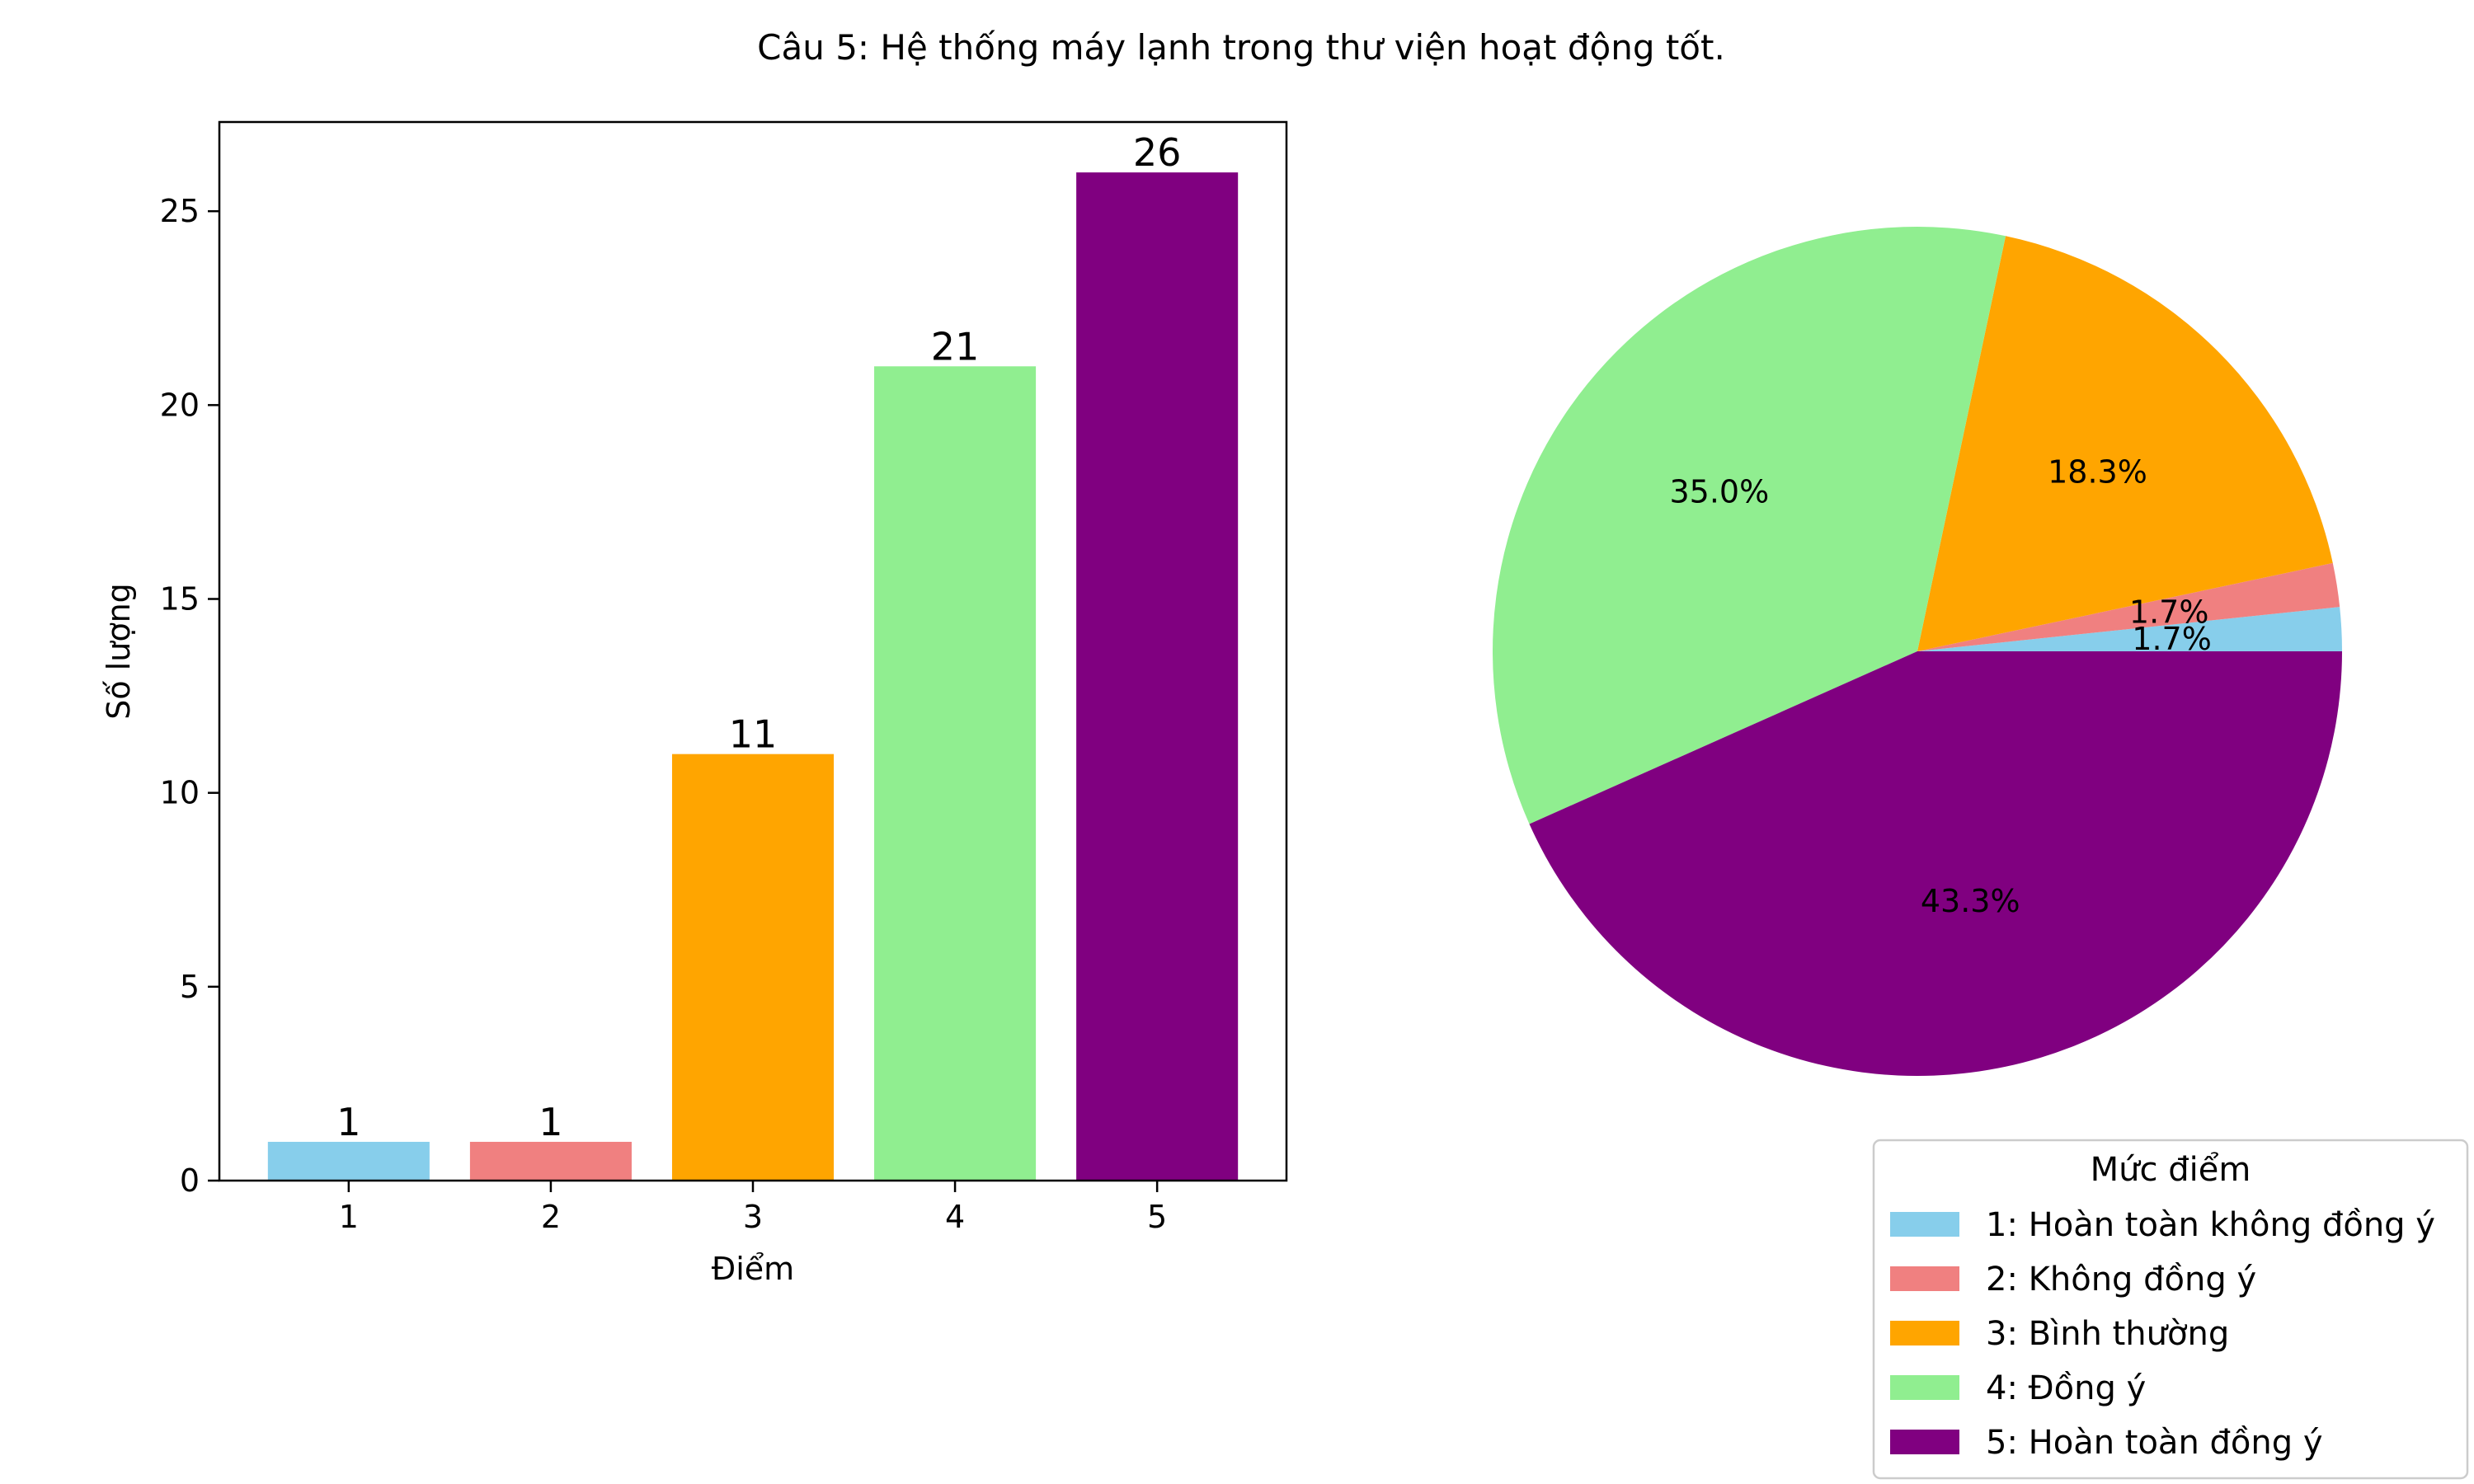 This screenshot has height=1484, width=2474. I want to click on y-tick-label: 0, so click(190, 1180).